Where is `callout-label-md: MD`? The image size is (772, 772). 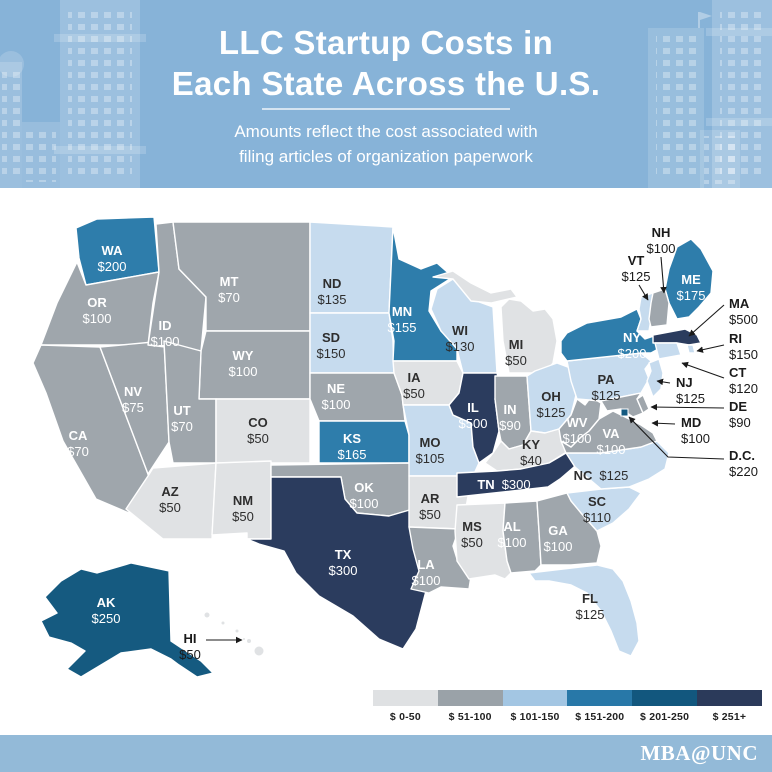
callout-label-md: MD is located at coordinates (691, 422).